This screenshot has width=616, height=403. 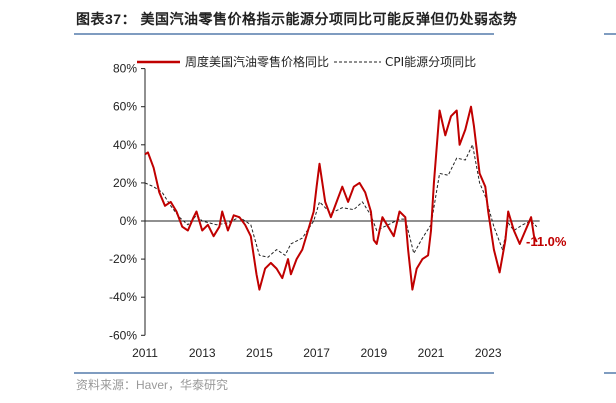 I want to click on x-tick-label: 2017, so click(x=316, y=353).